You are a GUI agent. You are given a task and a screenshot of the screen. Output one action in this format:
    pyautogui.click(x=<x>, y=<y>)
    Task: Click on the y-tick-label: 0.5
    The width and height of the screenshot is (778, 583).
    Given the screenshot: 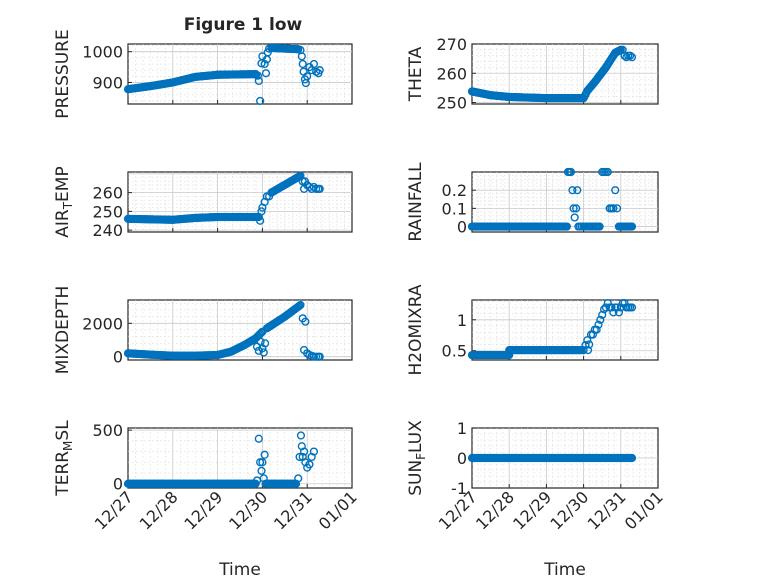 What is the action you would take?
    pyautogui.click(x=454, y=351)
    